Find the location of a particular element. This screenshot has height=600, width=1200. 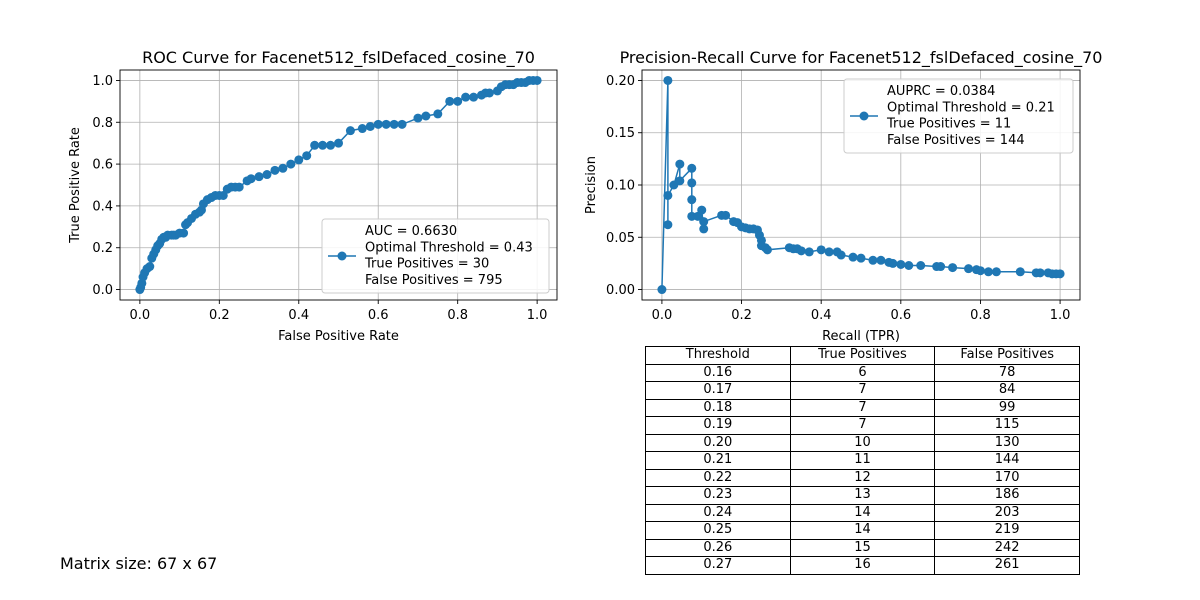

matrix-size-label: Matrix size: 67 x 67 is located at coordinates (139, 563).